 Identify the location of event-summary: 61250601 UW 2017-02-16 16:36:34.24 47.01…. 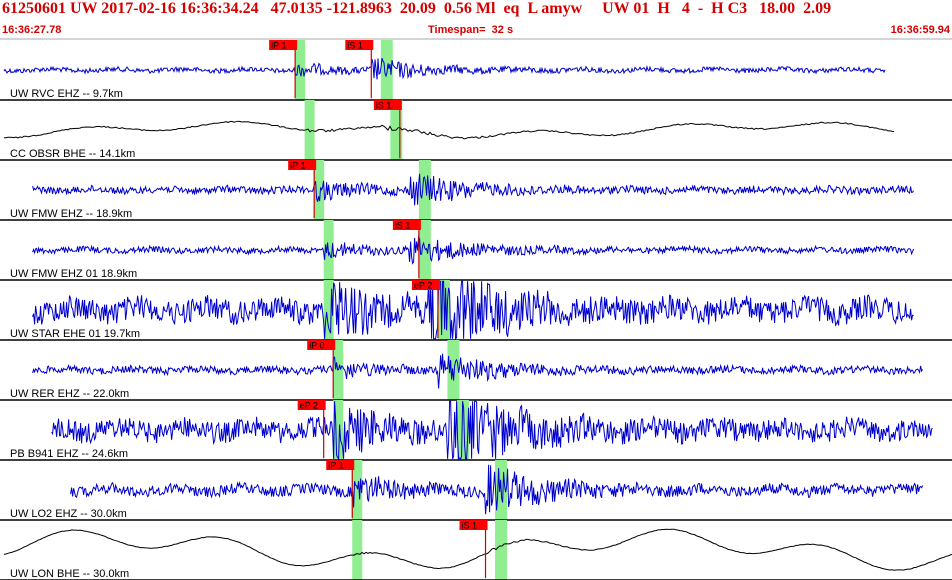
(417, 8).